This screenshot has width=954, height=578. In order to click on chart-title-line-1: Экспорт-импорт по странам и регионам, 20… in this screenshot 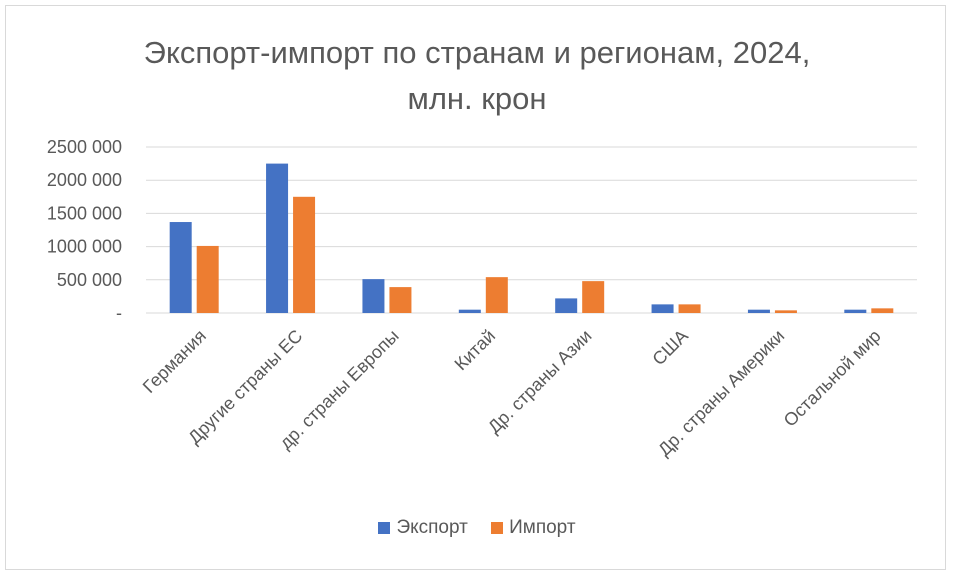, I will do `click(477, 52)`.